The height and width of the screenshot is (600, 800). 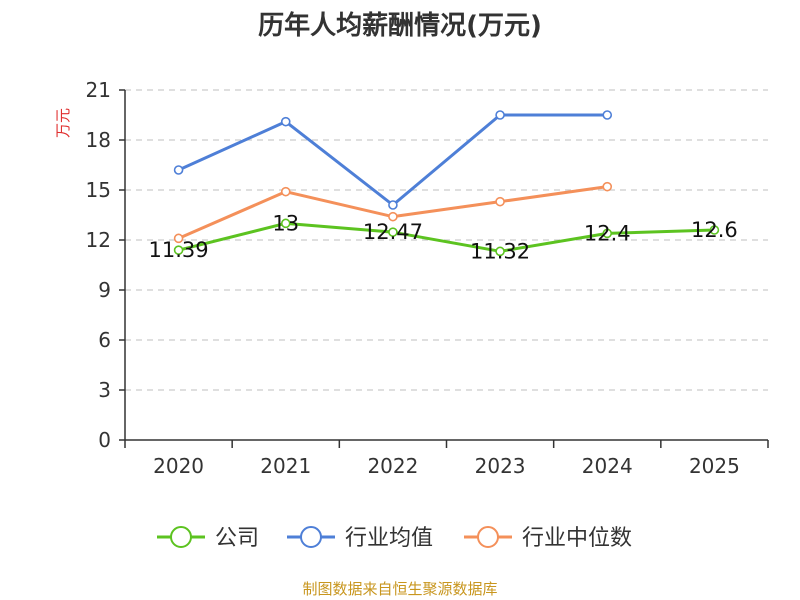 I want to click on y-axis-unit-label: 万元, so click(x=63, y=123).